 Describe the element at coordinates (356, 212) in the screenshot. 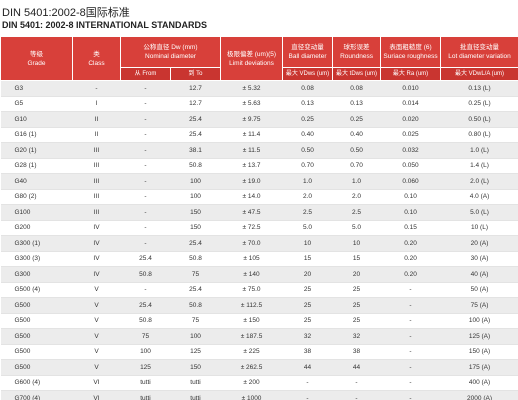

I see `table-cell: 2.5` at that location.